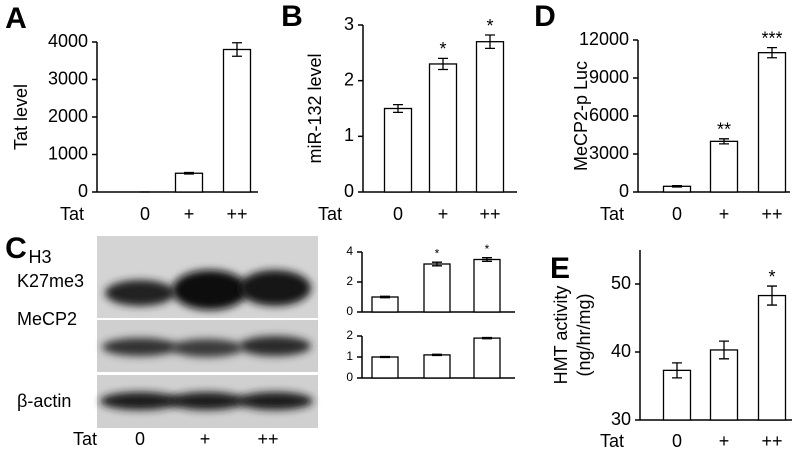 The image size is (800, 454). I want to click on y-tick-label: 40, so click(621, 351).